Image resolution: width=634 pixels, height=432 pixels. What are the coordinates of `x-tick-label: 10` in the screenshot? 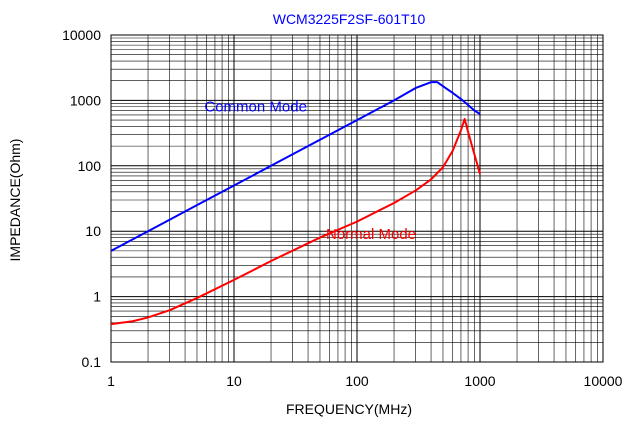 It's located at (234, 381).